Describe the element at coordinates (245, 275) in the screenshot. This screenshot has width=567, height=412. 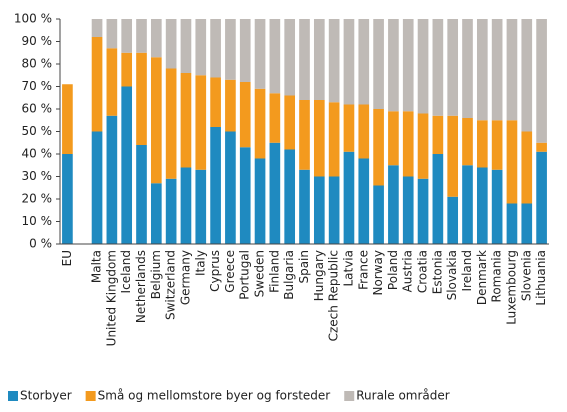
I see `x-tick-label: Portugal` at that location.